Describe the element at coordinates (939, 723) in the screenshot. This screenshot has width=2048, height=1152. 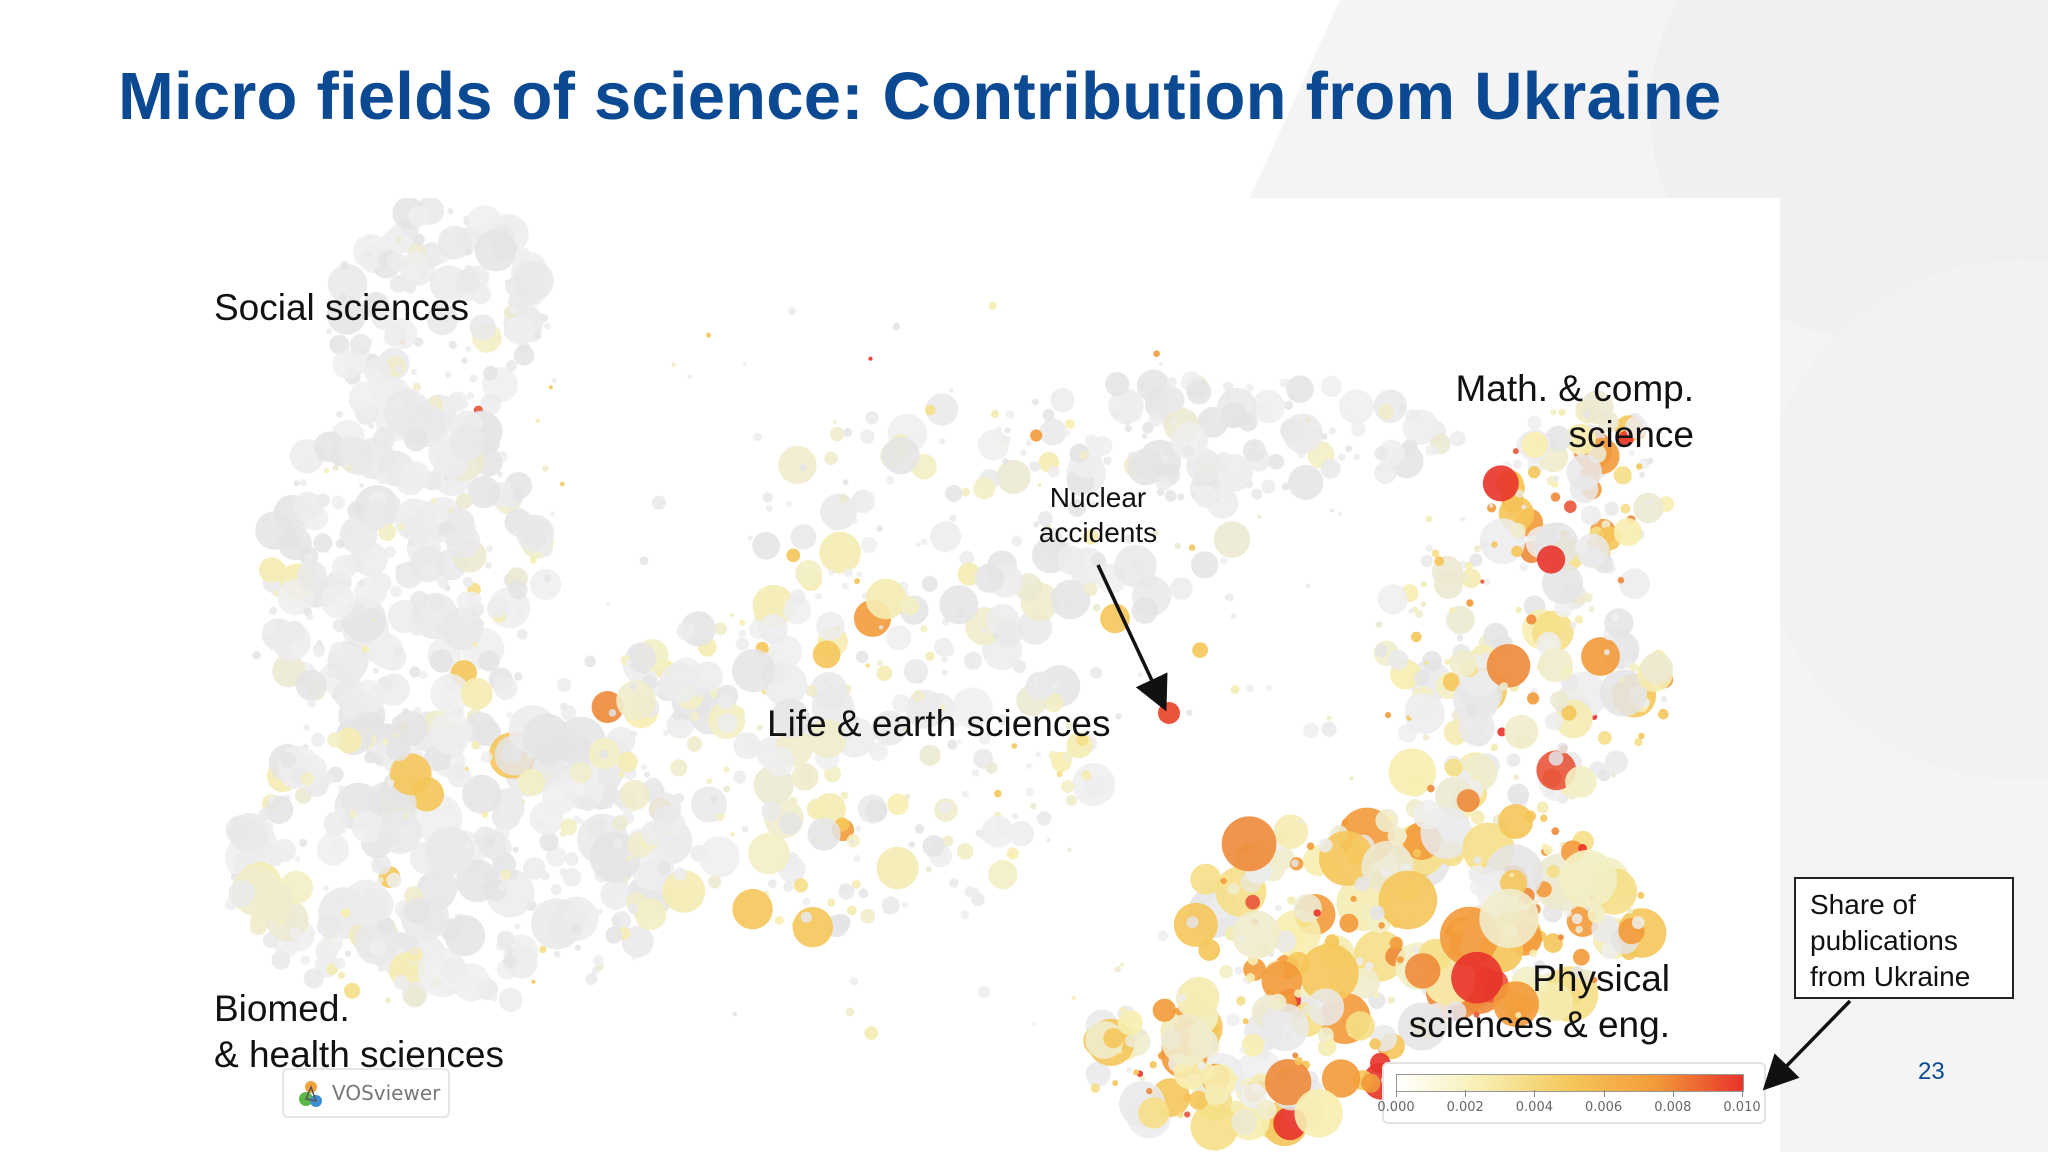
I see `region-label-life-earth-sciences: Life & earth sciences` at that location.